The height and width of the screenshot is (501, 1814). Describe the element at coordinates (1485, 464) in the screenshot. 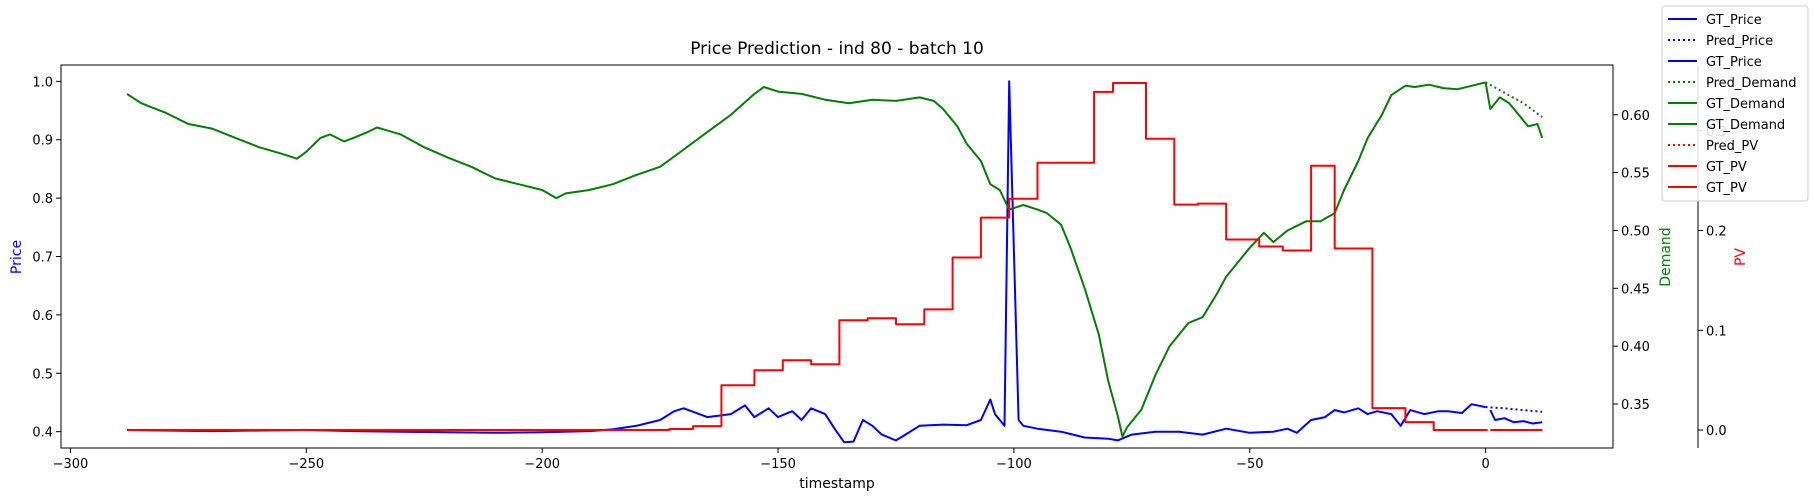

I see `x-tick-label: 0` at that location.